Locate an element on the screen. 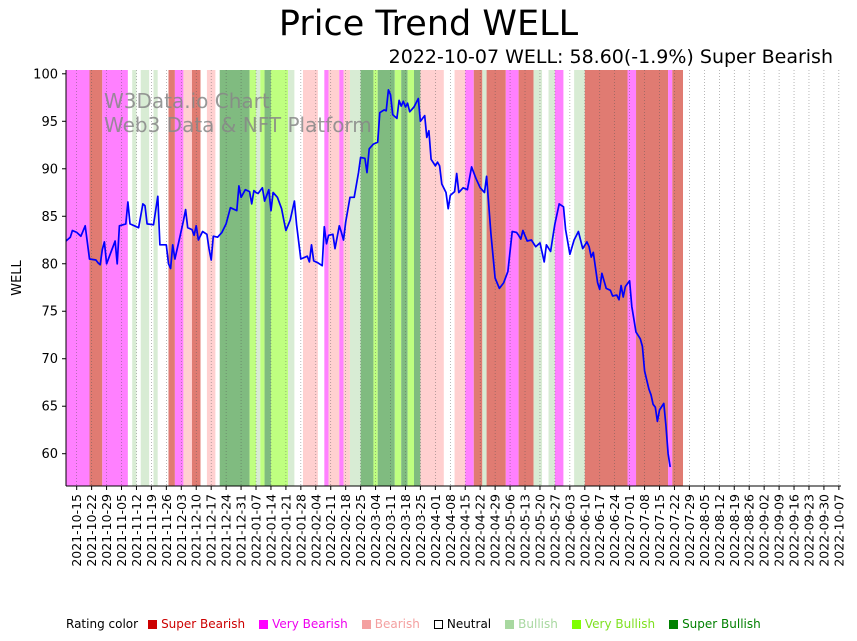  legend-item: Neutral is located at coordinates (462, 624).